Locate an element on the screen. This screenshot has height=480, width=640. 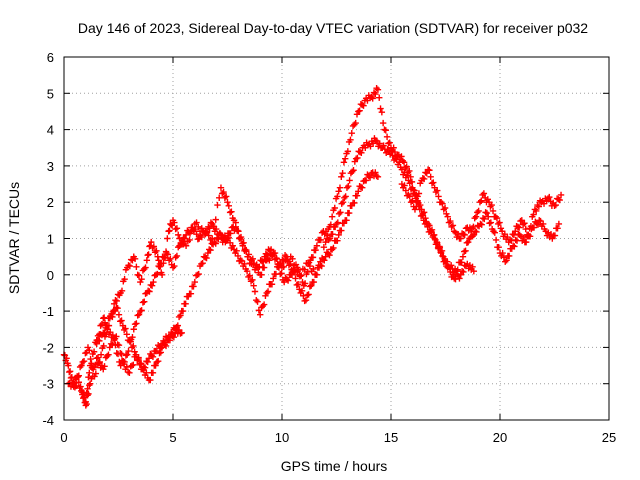
x-tick-label: 10 is located at coordinates (282, 437).